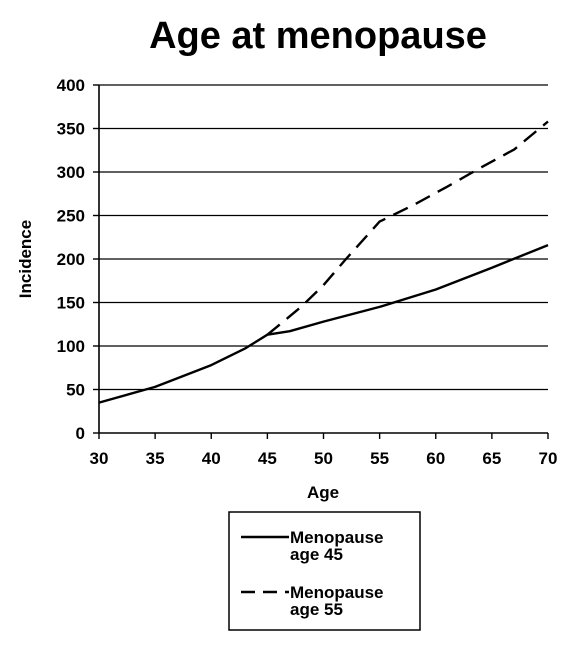 The image size is (585, 651). I want to click on y-tick-label-4: 200, so click(71, 259).